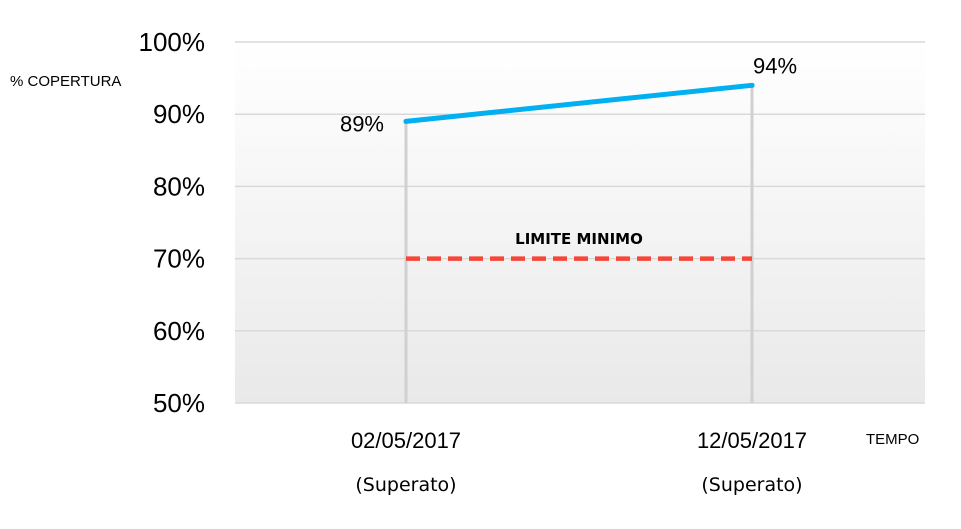  Describe the element at coordinates (579, 103) in the screenshot. I see `series-line` at that location.